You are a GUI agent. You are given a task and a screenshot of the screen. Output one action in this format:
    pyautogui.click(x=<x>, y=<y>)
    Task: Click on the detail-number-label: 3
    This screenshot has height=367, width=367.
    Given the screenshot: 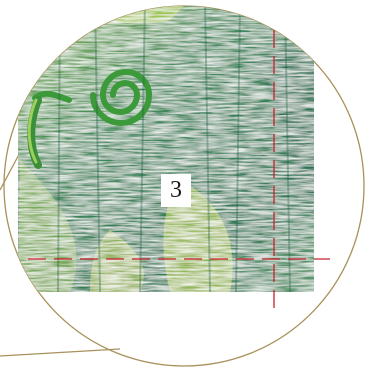 What is the action you would take?
    pyautogui.click(x=176, y=190)
    